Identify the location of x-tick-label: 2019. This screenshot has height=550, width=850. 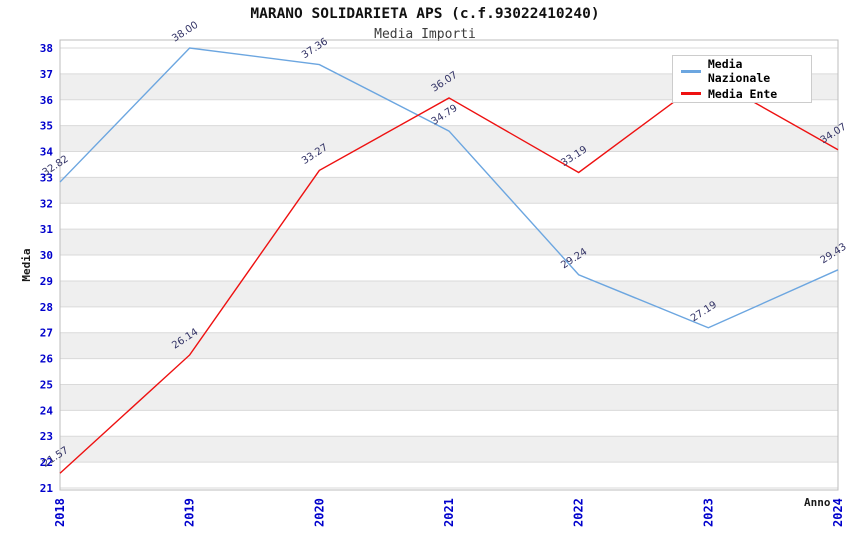
(190, 512).